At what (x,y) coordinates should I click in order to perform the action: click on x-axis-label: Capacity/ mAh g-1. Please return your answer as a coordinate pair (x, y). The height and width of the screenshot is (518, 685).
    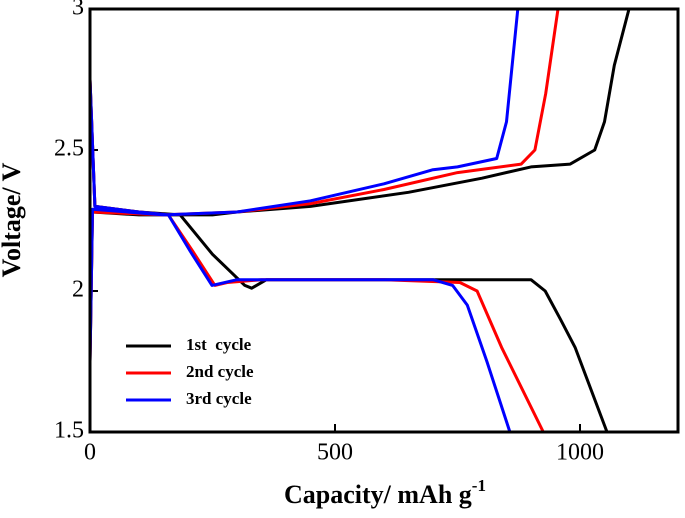
    Looking at the image, I should click on (385, 492).